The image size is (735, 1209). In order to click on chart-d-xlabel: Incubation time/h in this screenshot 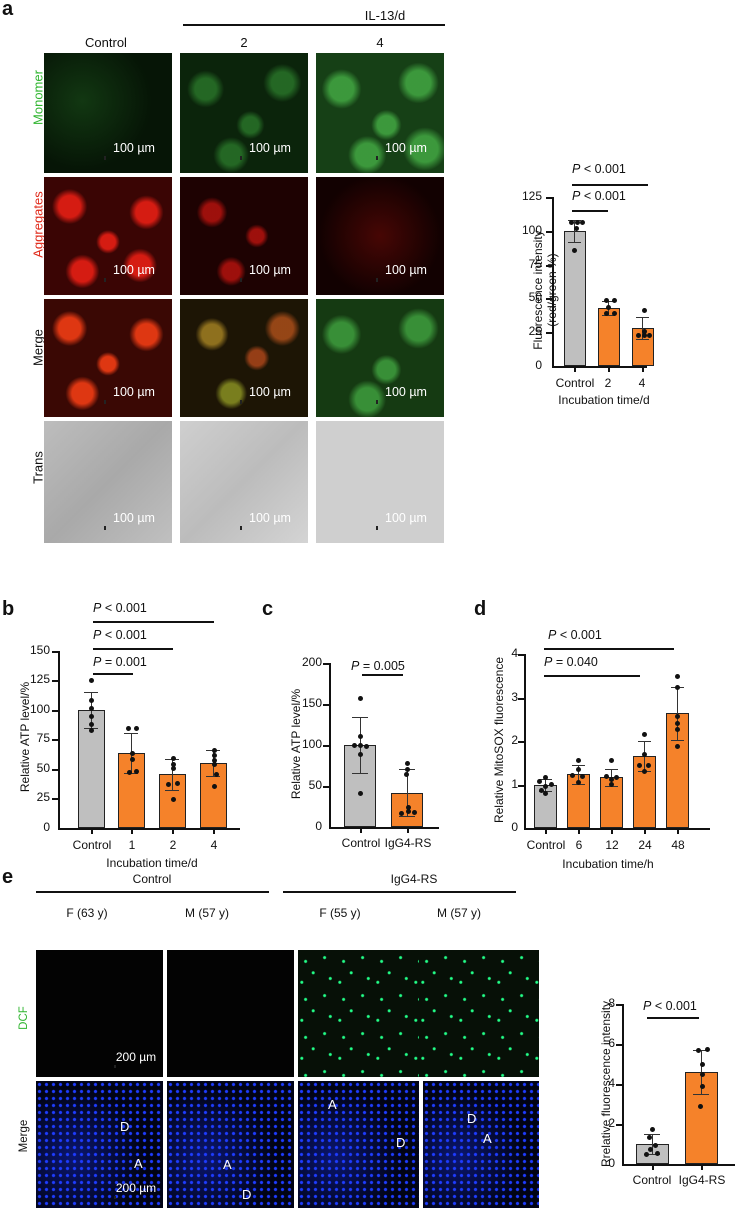, I will do `click(608, 864)`.